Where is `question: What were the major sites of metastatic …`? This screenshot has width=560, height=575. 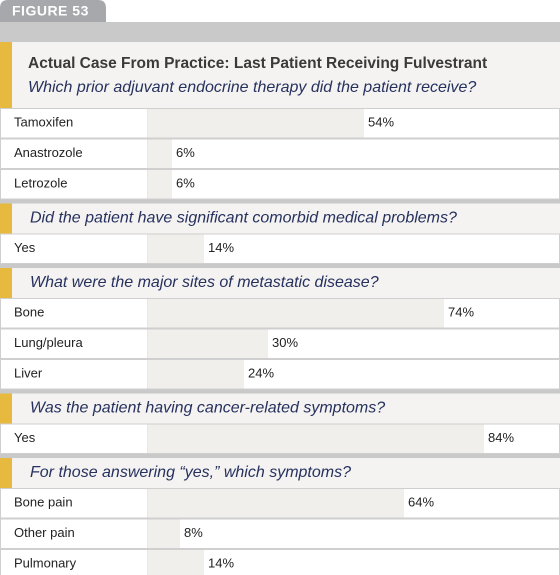 question: What were the major sites of metastatic … is located at coordinates (204, 282).